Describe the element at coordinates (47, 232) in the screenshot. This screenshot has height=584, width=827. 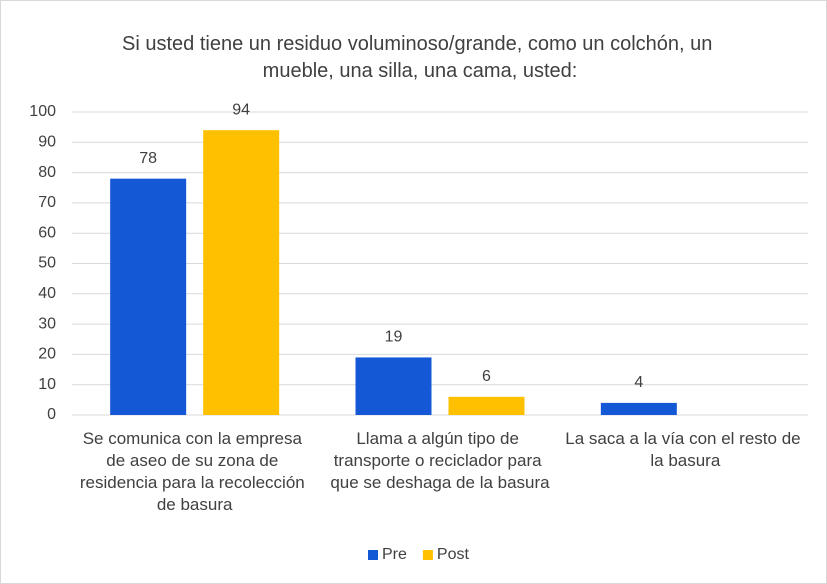
I see `y-tick-label: 60` at that location.